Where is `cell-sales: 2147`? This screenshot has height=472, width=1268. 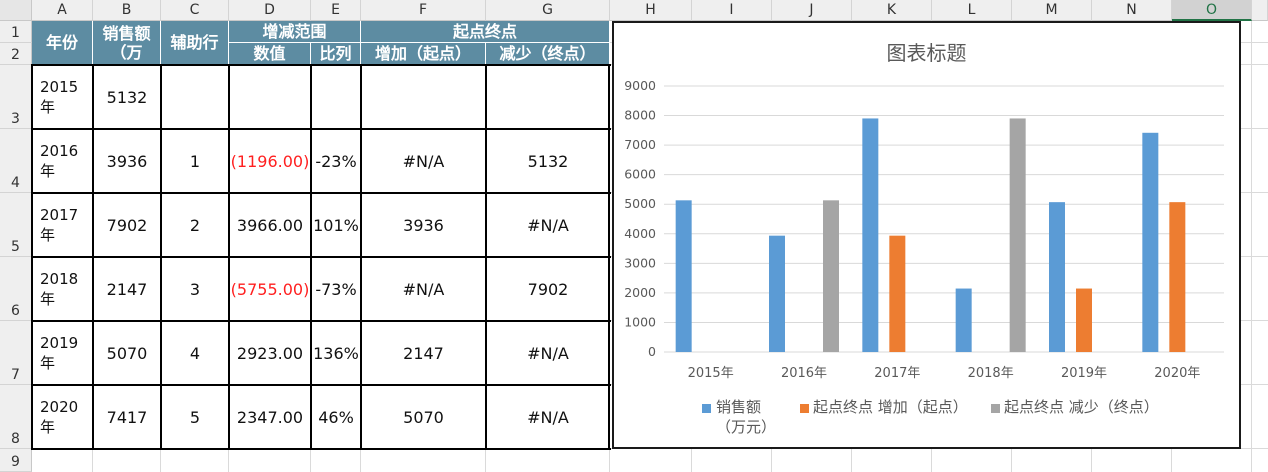 cell-sales: 2147 is located at coordinates (127, 289).